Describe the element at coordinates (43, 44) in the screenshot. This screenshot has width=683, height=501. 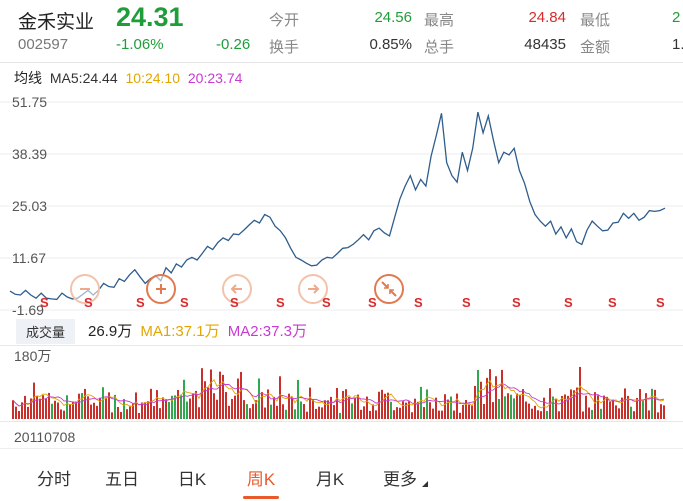
I see `stock-code: 002597` at that location.